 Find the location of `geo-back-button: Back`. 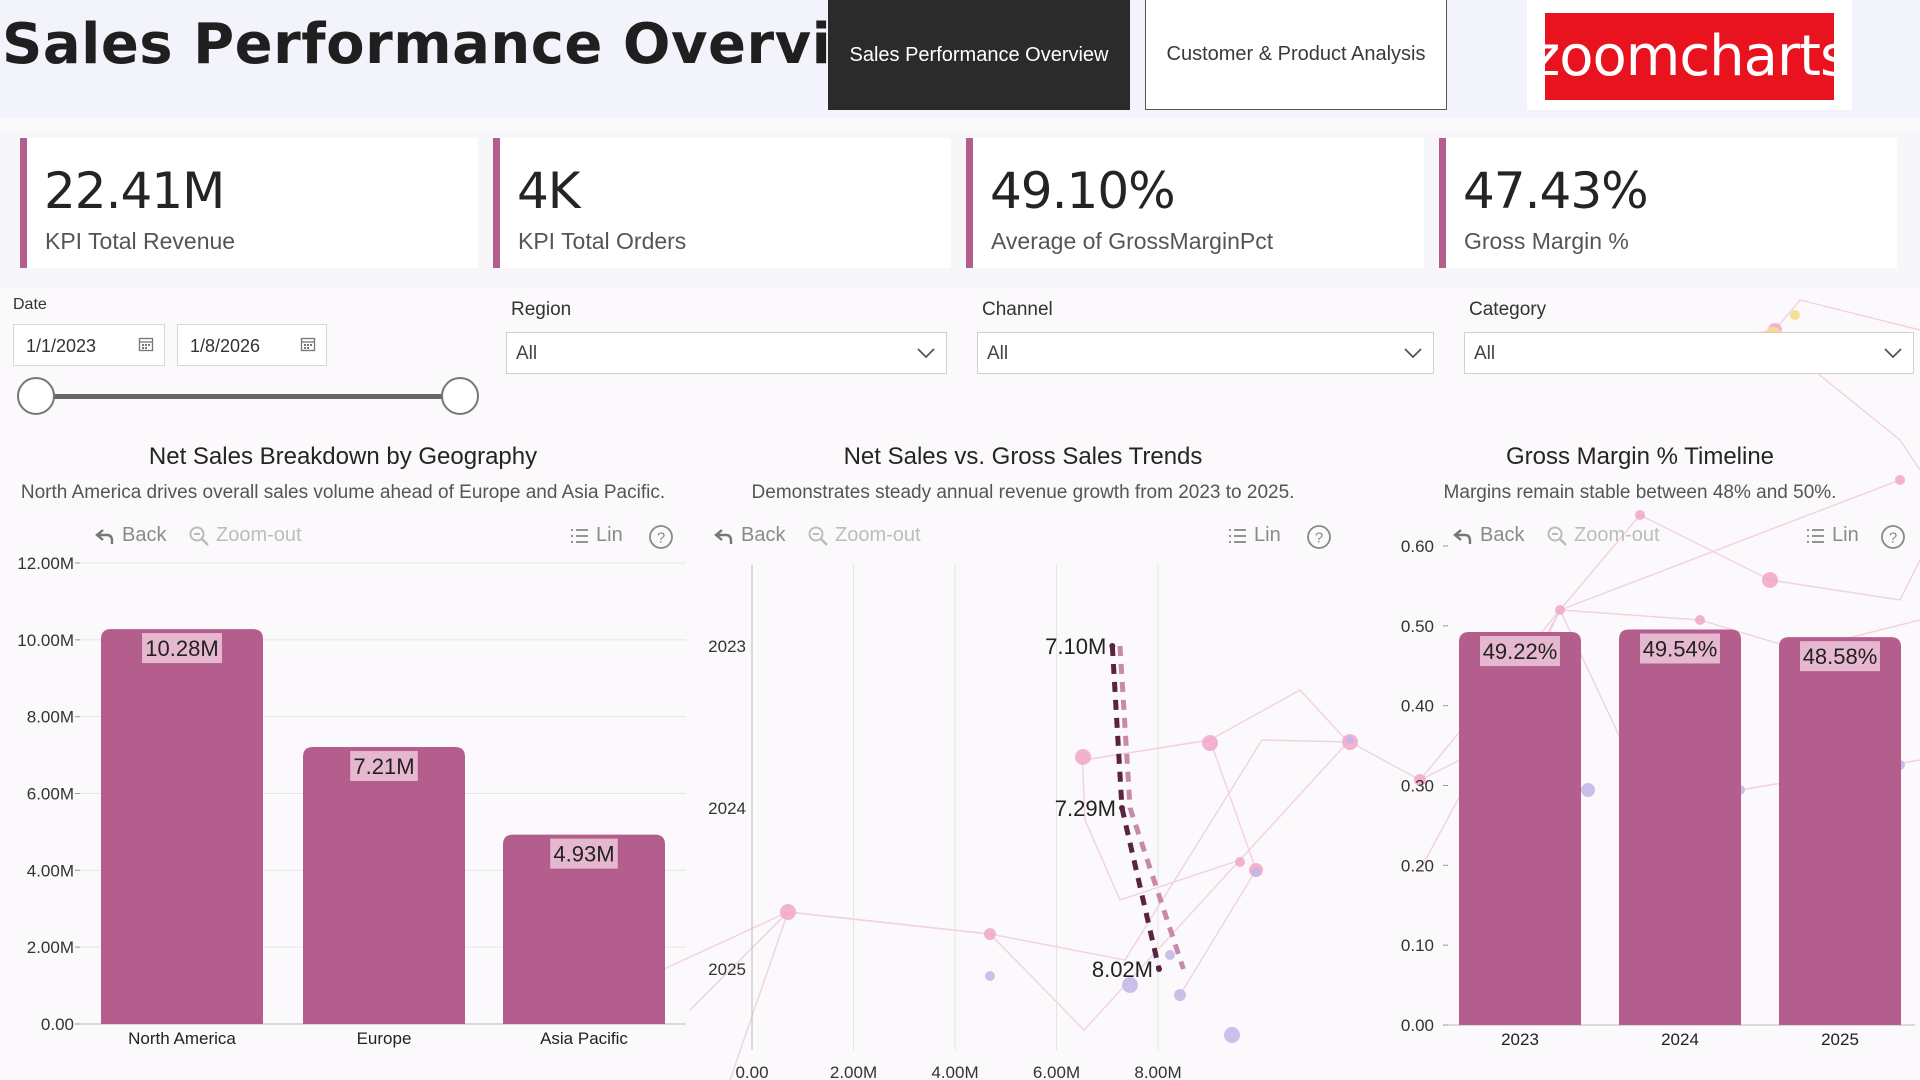

geo-back-button: Back is located at coordinates (130, 535).